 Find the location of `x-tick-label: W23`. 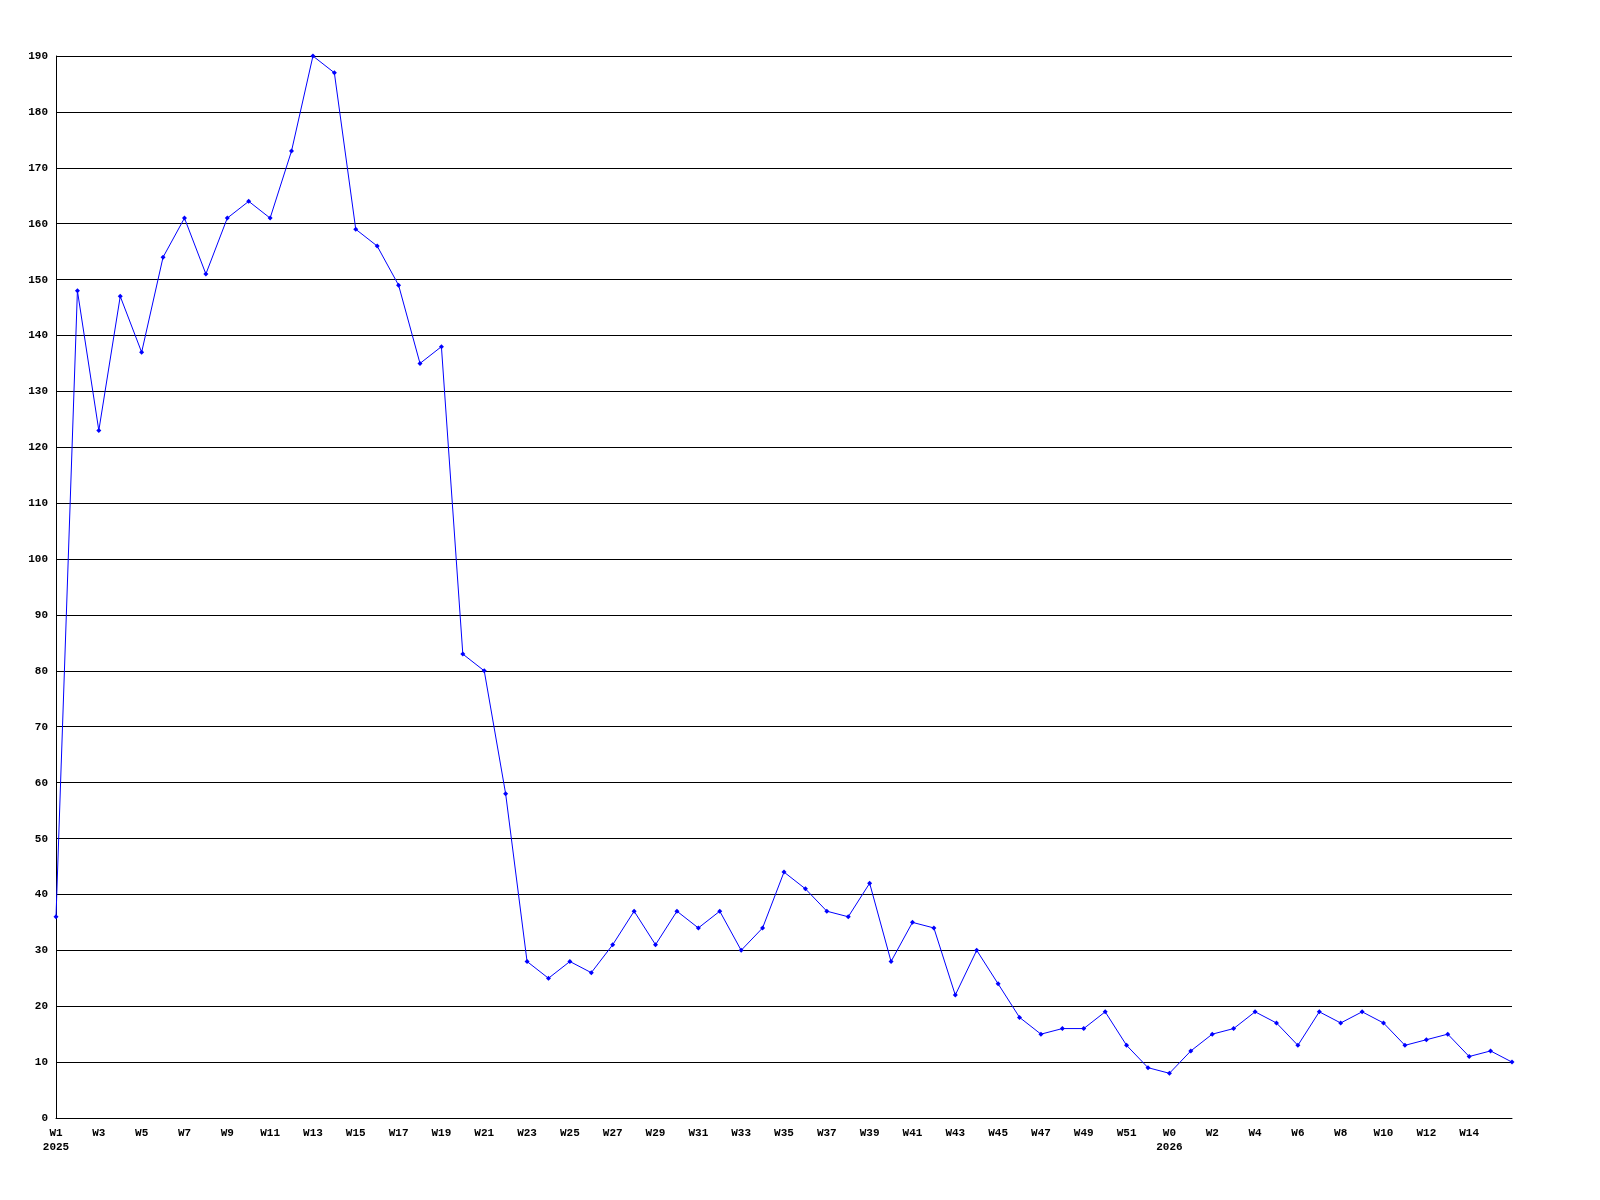

x-tick-label: W23 is located at coordinates (527, 1133).